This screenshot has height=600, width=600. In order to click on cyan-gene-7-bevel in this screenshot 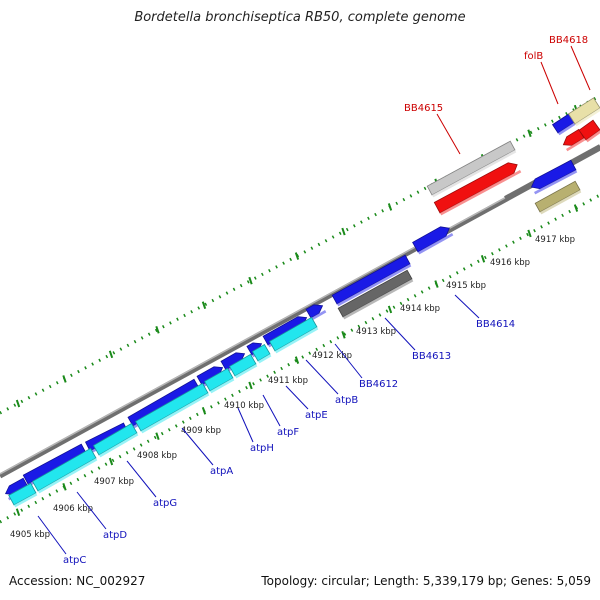, I will do `click(265, 359)`.